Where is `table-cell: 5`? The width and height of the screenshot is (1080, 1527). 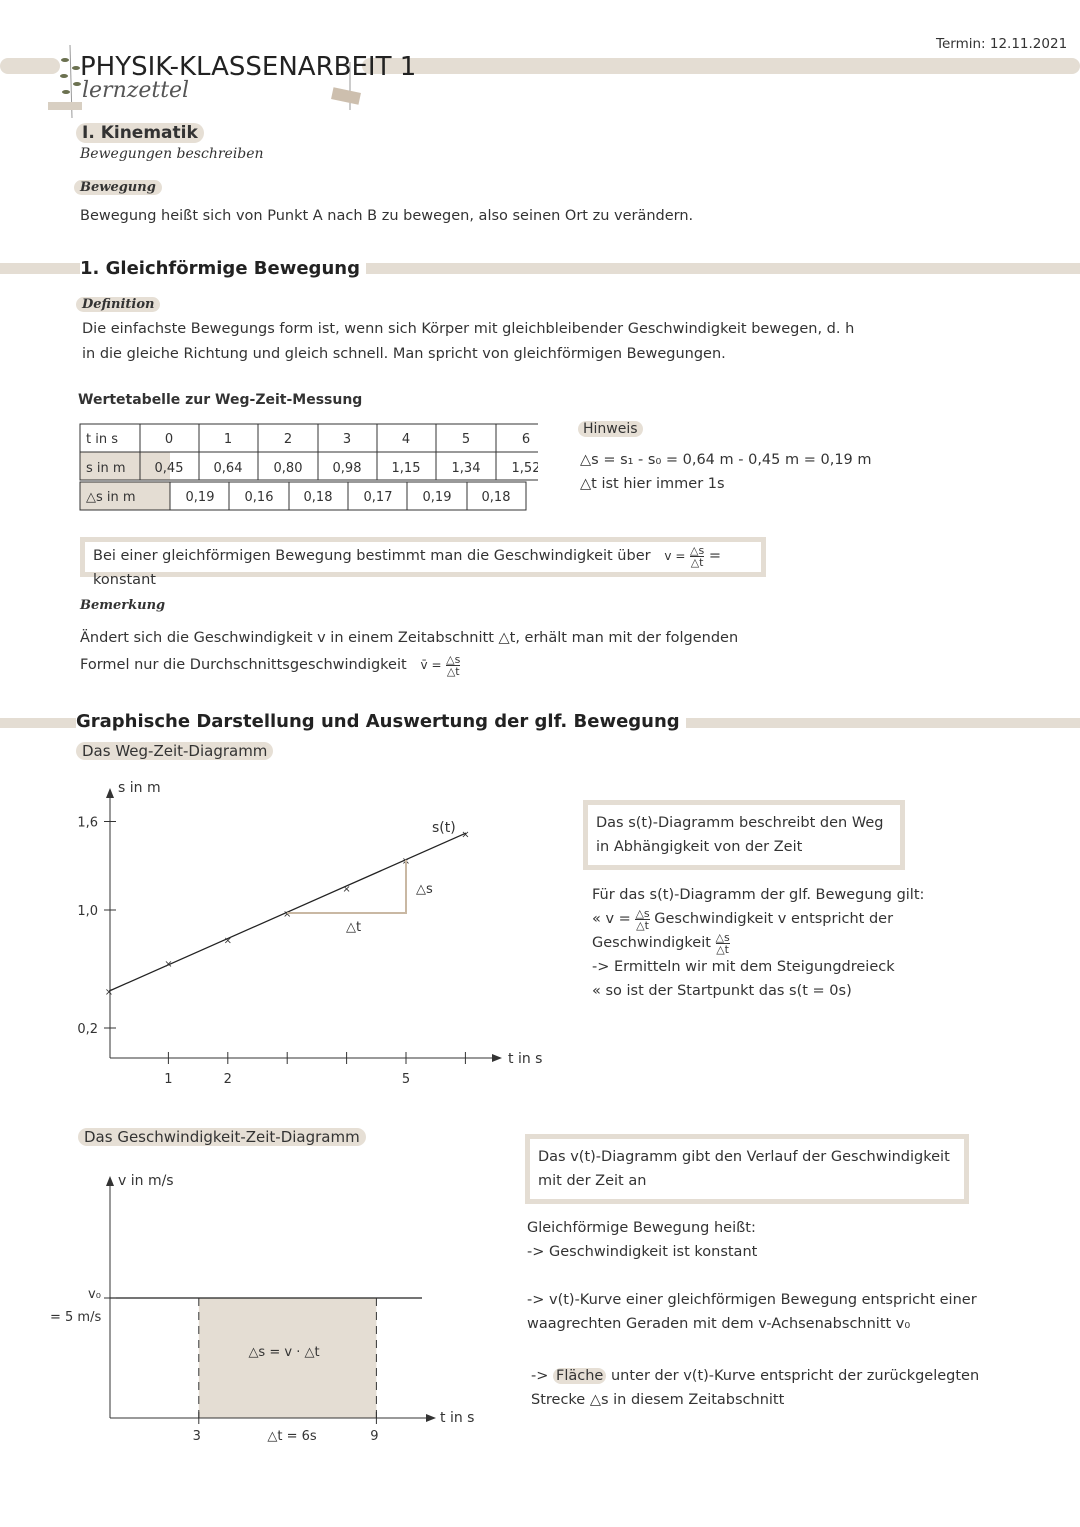 table-cell: 5 is located at coordinates (466, 439).